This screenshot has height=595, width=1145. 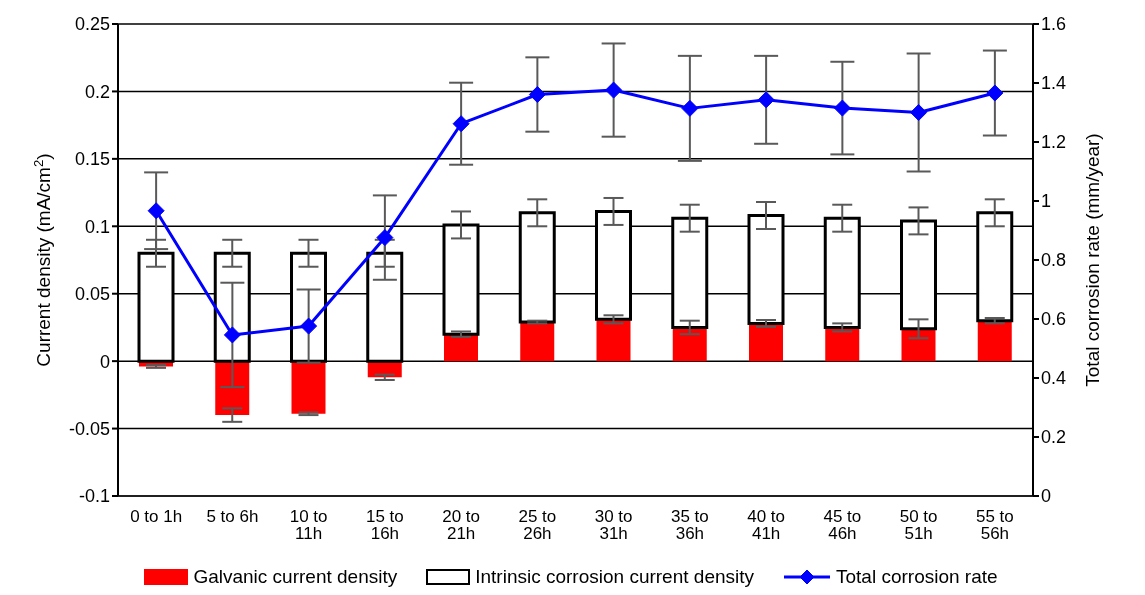 What do you see at coordinates (461, 525) in the screenshot?
I see `x-tick-label: 20 to 21h` at bounding box center [461, 525].